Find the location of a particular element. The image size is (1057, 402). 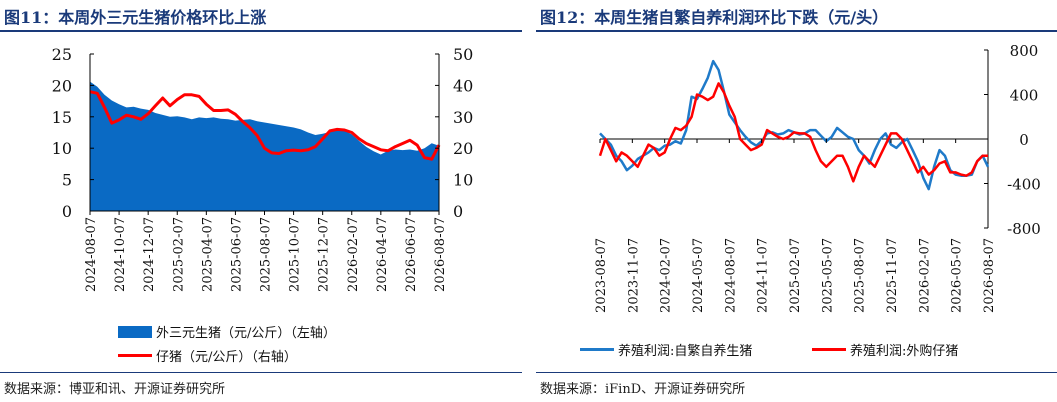

x-tick-label: 2025-12-07 is located at coordinates (324, 254).